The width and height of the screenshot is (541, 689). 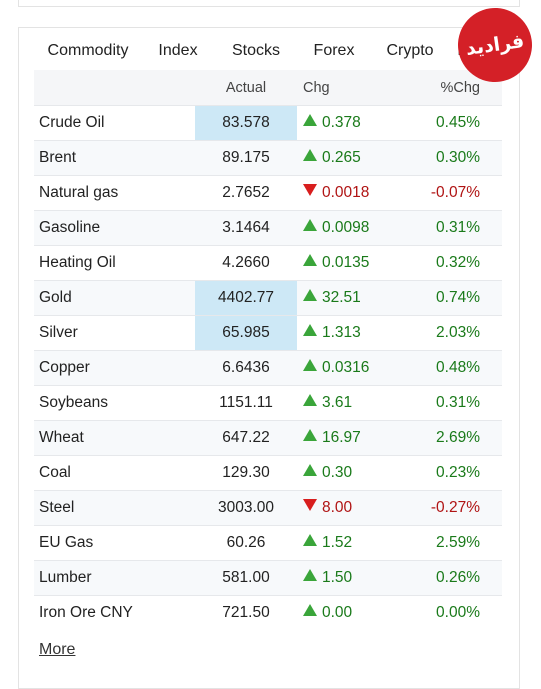 What do you see at coordinates (346, 367) in the screenshot?
I see `change-value: 0.0316` at bounding box center [346, 367].